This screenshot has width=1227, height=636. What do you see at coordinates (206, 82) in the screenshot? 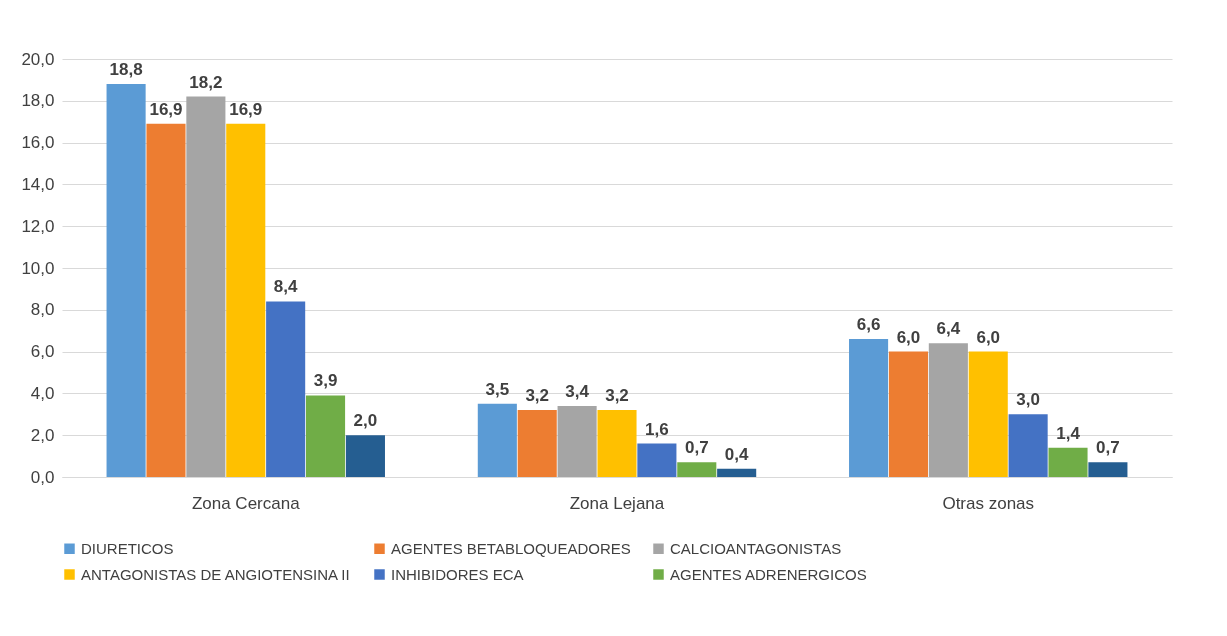
I see `data-label: 18,2` at bounding box center [206, 82].